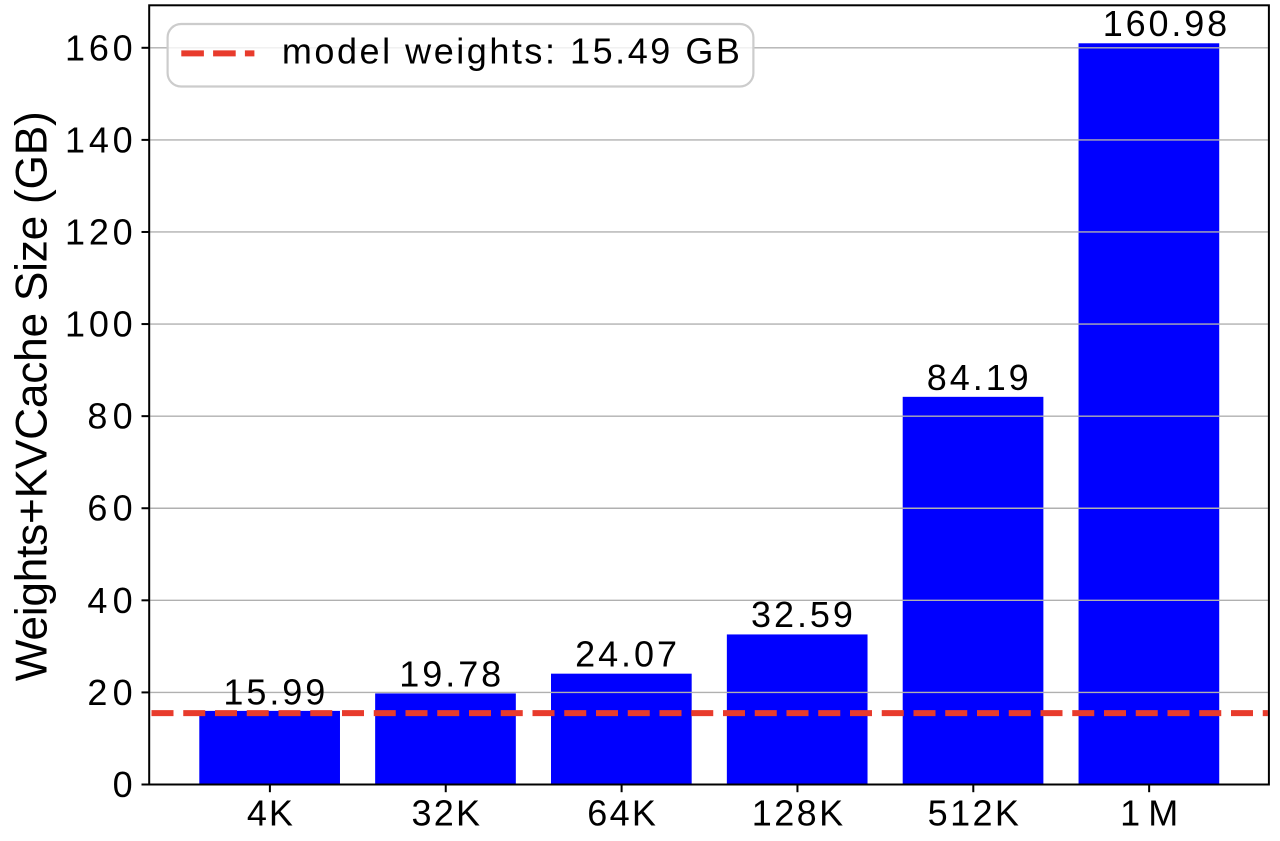 Image resolution: width=1280 pixels, height=841 pixels. Describe the element at coordinates (99, 47) in the screenshot. I see `svg-text: 160` at that location.